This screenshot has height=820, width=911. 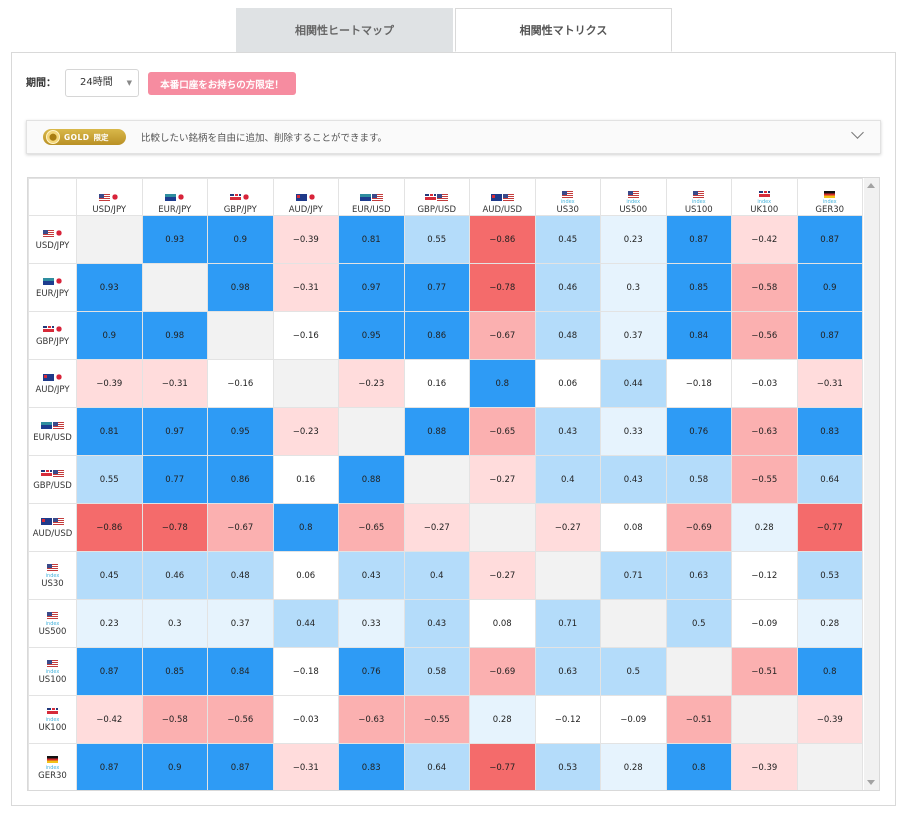 I want to click on row-header: index GER30, so click(x=52, y=766).